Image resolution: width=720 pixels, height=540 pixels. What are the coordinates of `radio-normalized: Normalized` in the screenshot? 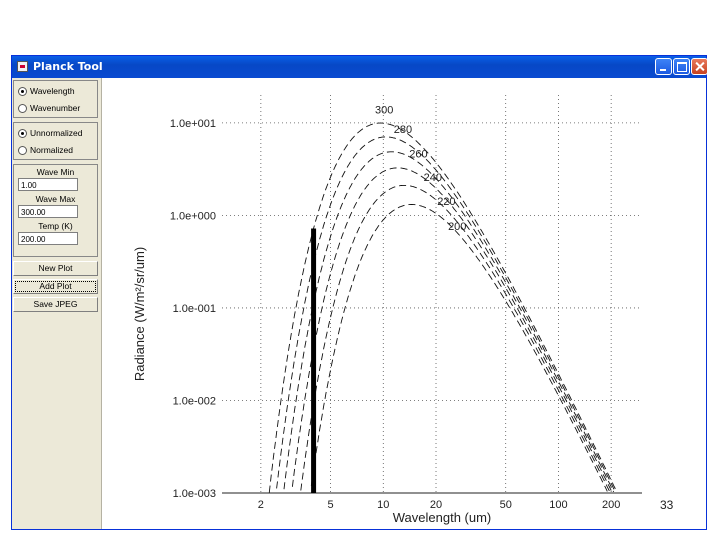 It's located at (45, 150).